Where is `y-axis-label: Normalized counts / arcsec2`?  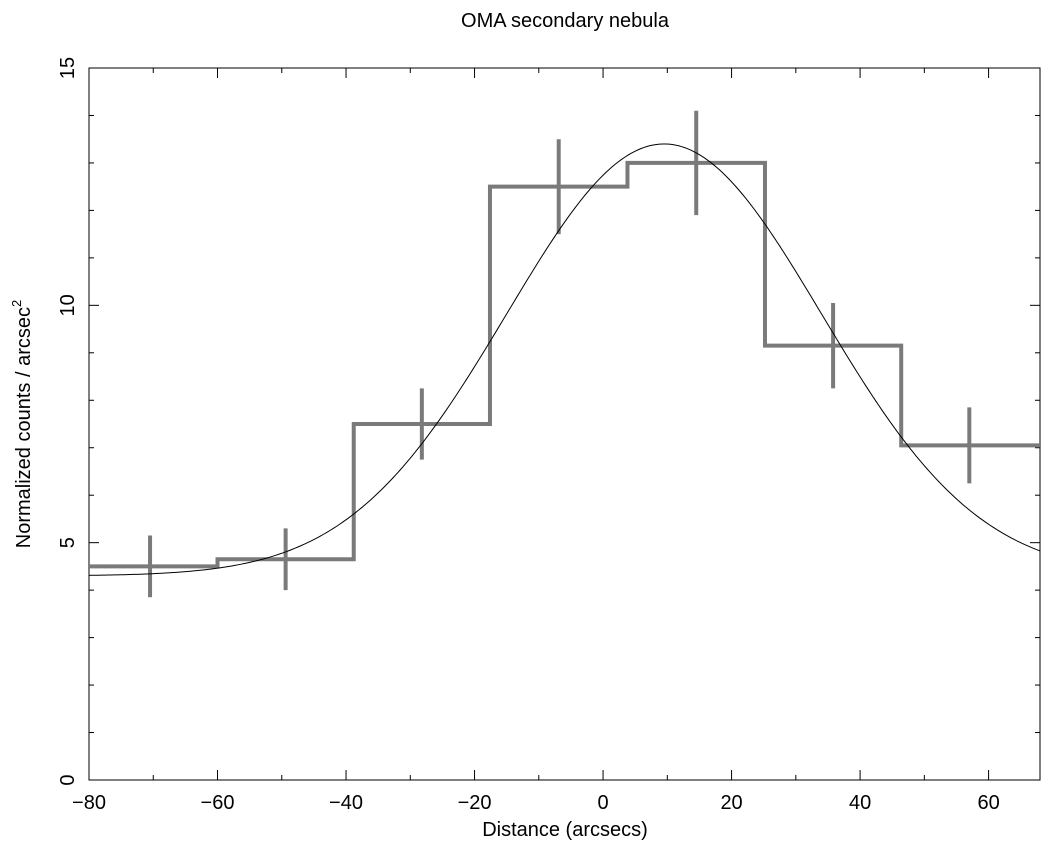
y-axis-label: Normalized counts / arcsec2 is located at coordinates (22, 424).